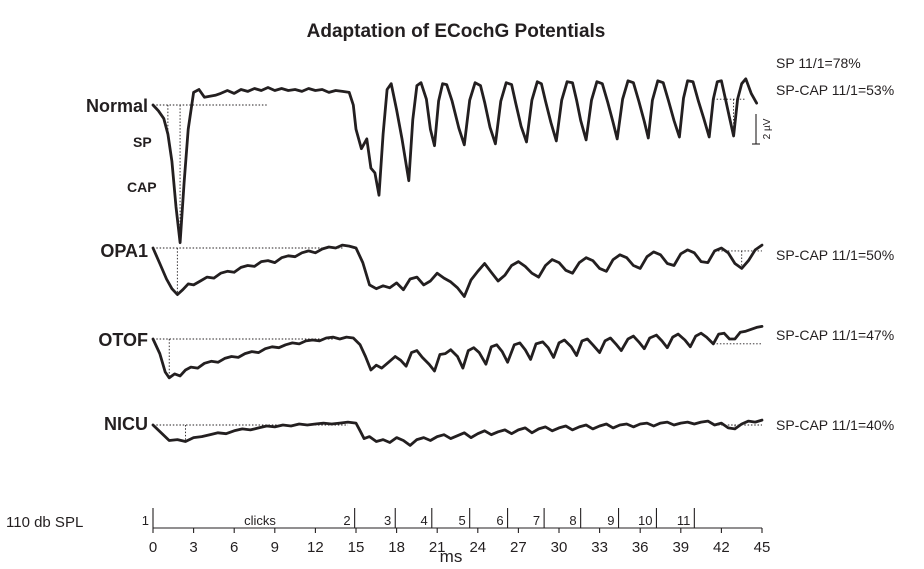 This screenshot has width=924, height=569. What do you see at coordinates (640, 547) in the screenshot?
I see `x-tick-label-36: 36` at bounding box center [640, 547].